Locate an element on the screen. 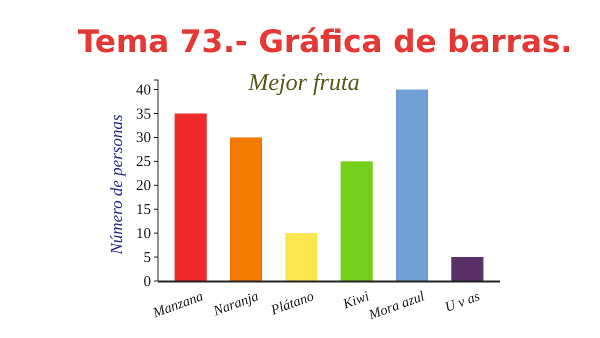 This screenshot has height=338, width=600. chart-title: Tema 73.- Gráfica de barras. is located at coordinates (325, 42).